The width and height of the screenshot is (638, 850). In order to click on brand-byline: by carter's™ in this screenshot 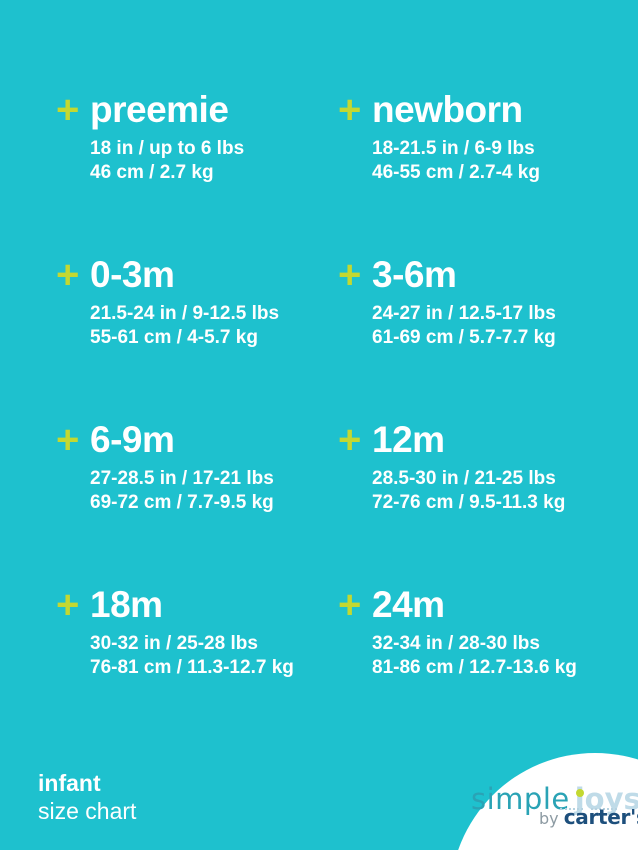, I will do `click(588, 817)`.